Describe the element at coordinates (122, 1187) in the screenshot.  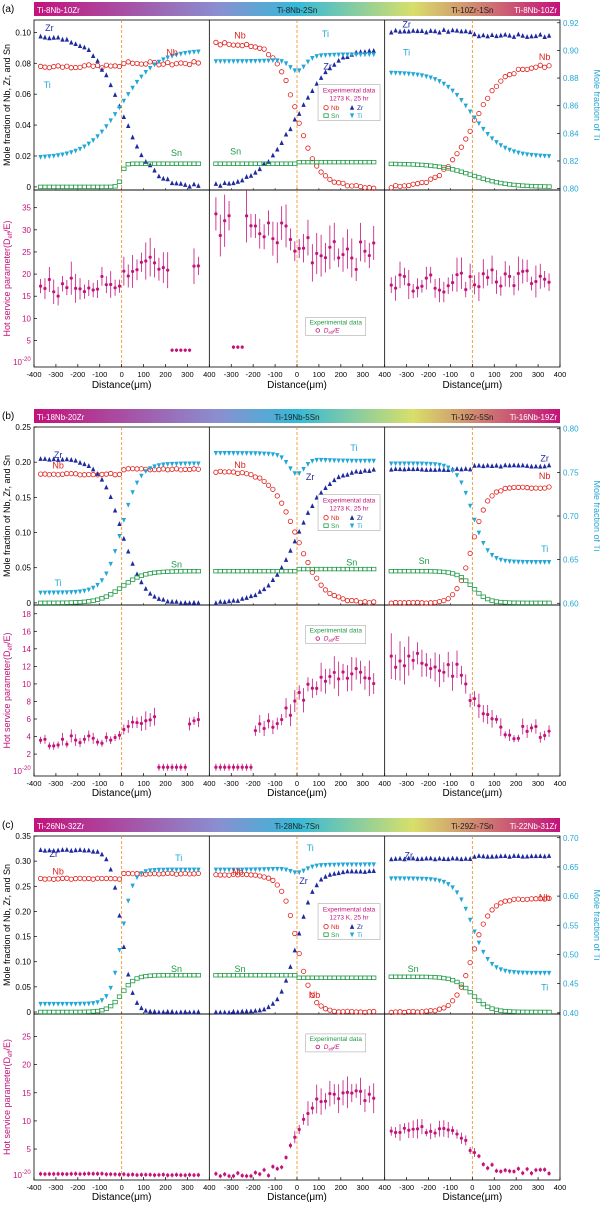
I see `x-tick-label: 0` at that location.